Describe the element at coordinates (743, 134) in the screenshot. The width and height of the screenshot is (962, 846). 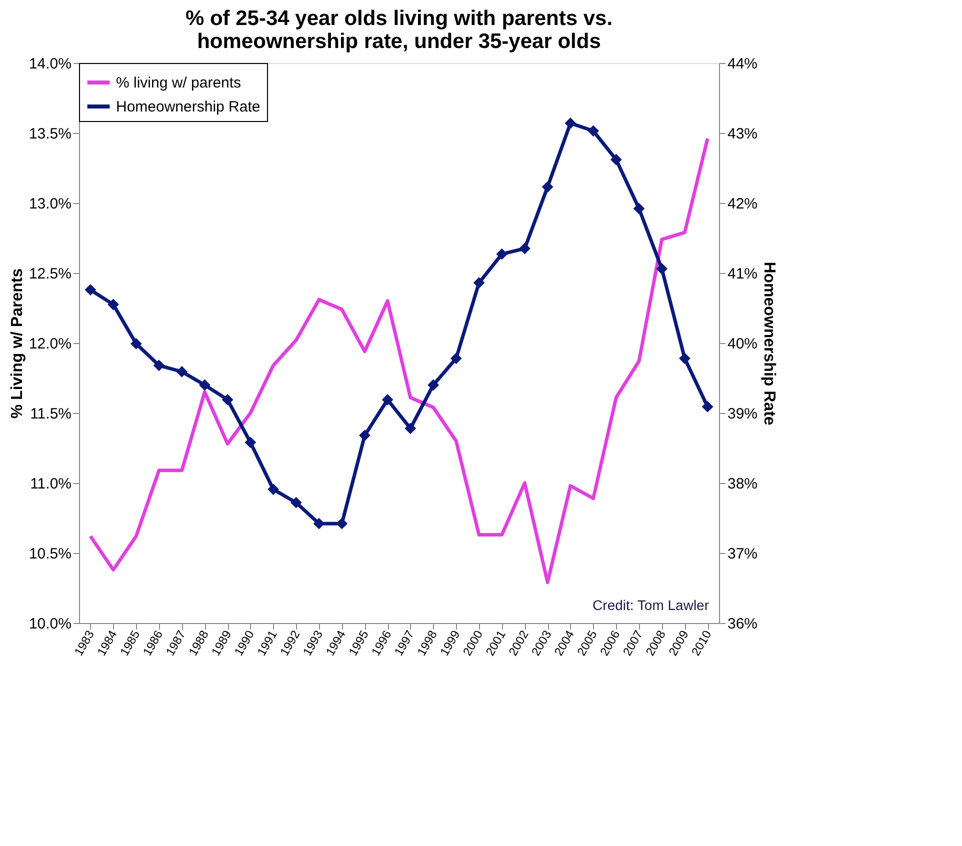
I see `y2-tick-label: 43%` at that location.